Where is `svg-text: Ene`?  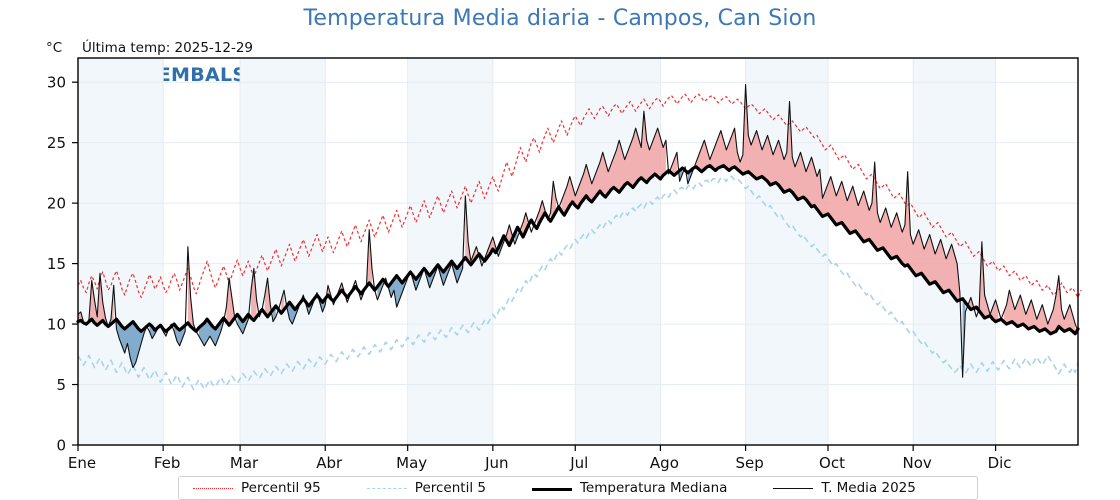
svg-text: Ene is located at coordinates (82, 463).